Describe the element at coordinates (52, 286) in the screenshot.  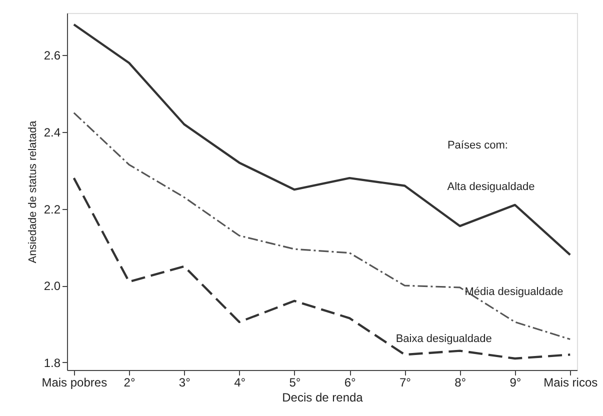
I see `y-tick-label: 2.0` at that location.